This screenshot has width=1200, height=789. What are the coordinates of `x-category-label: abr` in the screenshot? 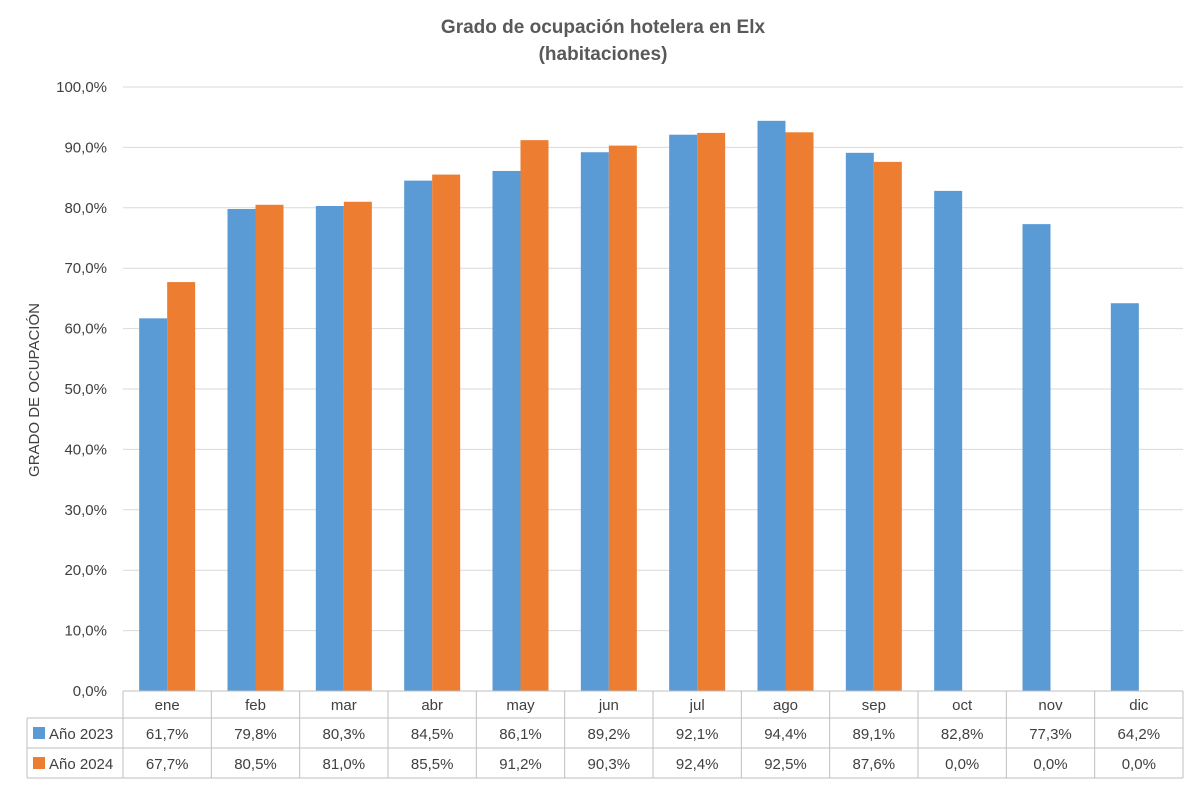 It's located at (432, 705).